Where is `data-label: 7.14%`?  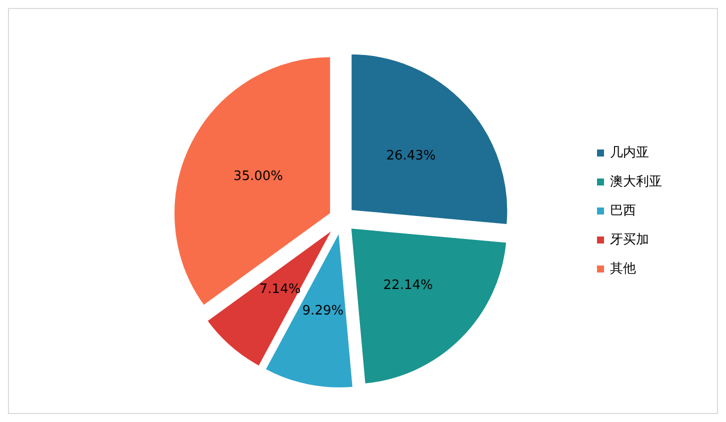
data-label: 7.14% is located at coordinates (280, 290).